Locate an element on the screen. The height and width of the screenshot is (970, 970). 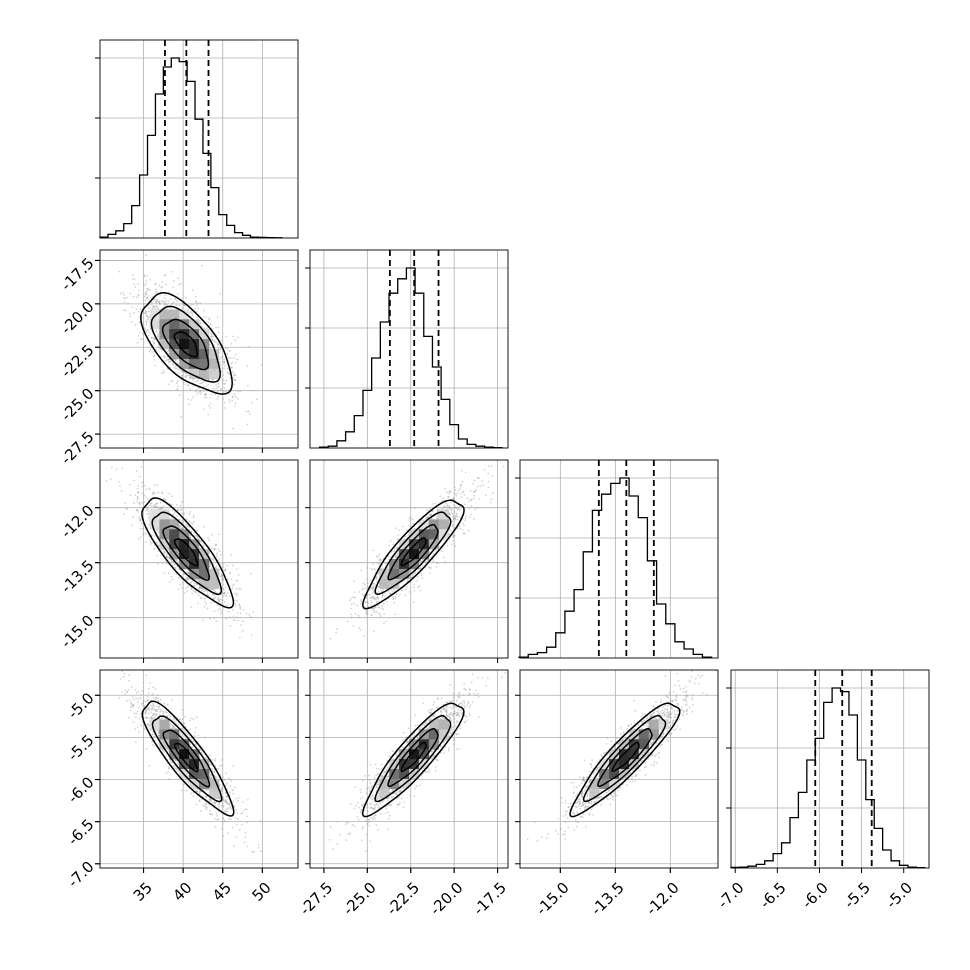
histogram-panel is located at coordinates (196, 139).